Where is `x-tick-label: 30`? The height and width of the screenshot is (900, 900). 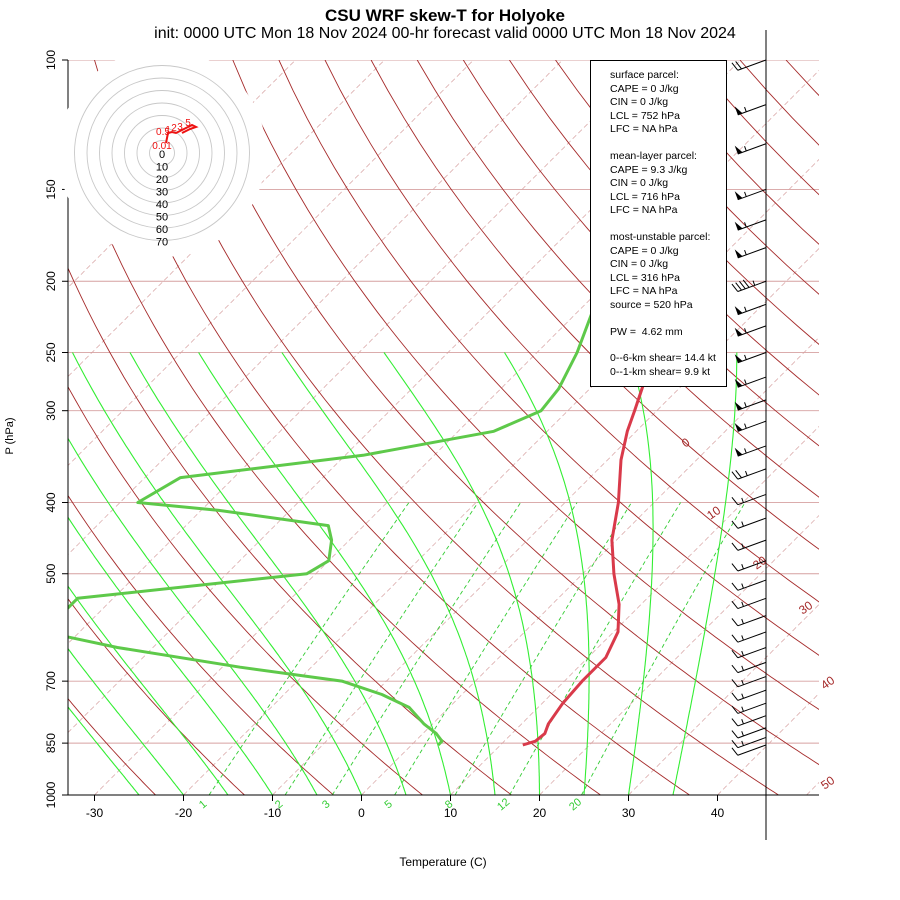
x-tick-label: 30 is located at coordinates (629, 813).